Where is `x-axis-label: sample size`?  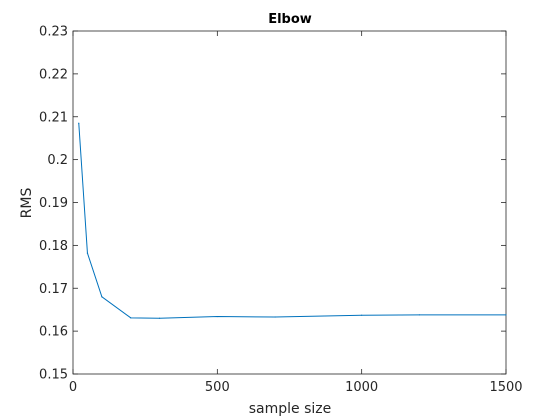 x-axis-label: sample size is located at coordinates (290, 409).